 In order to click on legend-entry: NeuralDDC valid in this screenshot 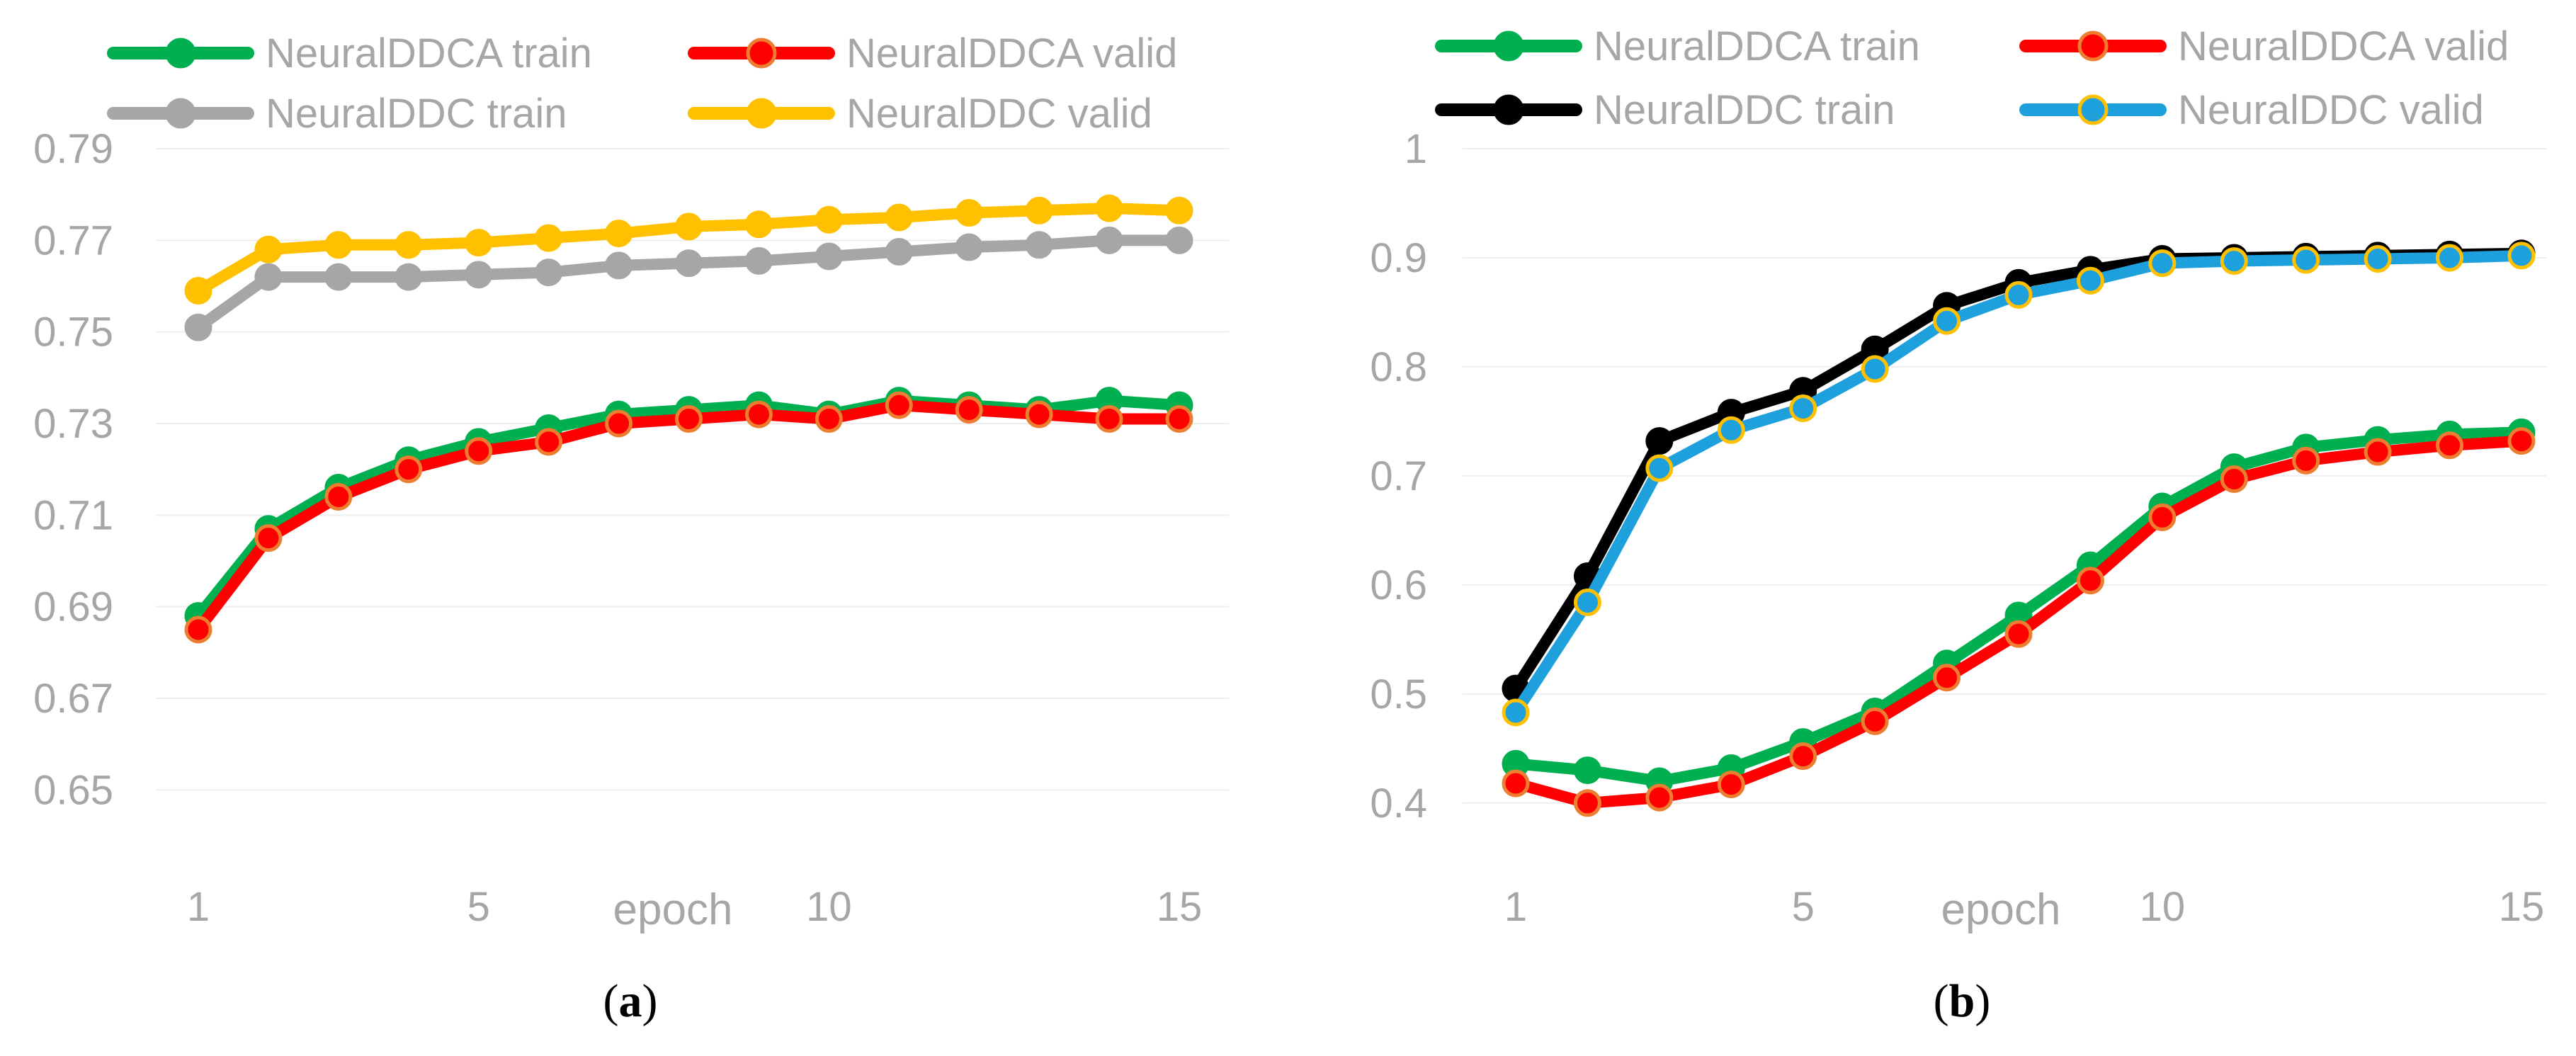, I will do `click(920, 114)`.